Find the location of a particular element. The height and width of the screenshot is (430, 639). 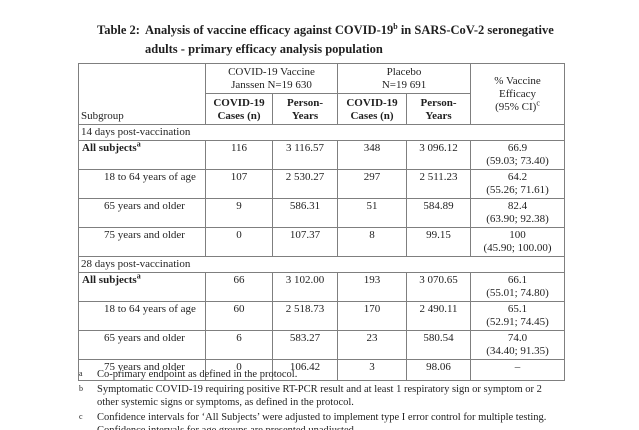

footnote-marker: c is located at coordinates (81, 416).